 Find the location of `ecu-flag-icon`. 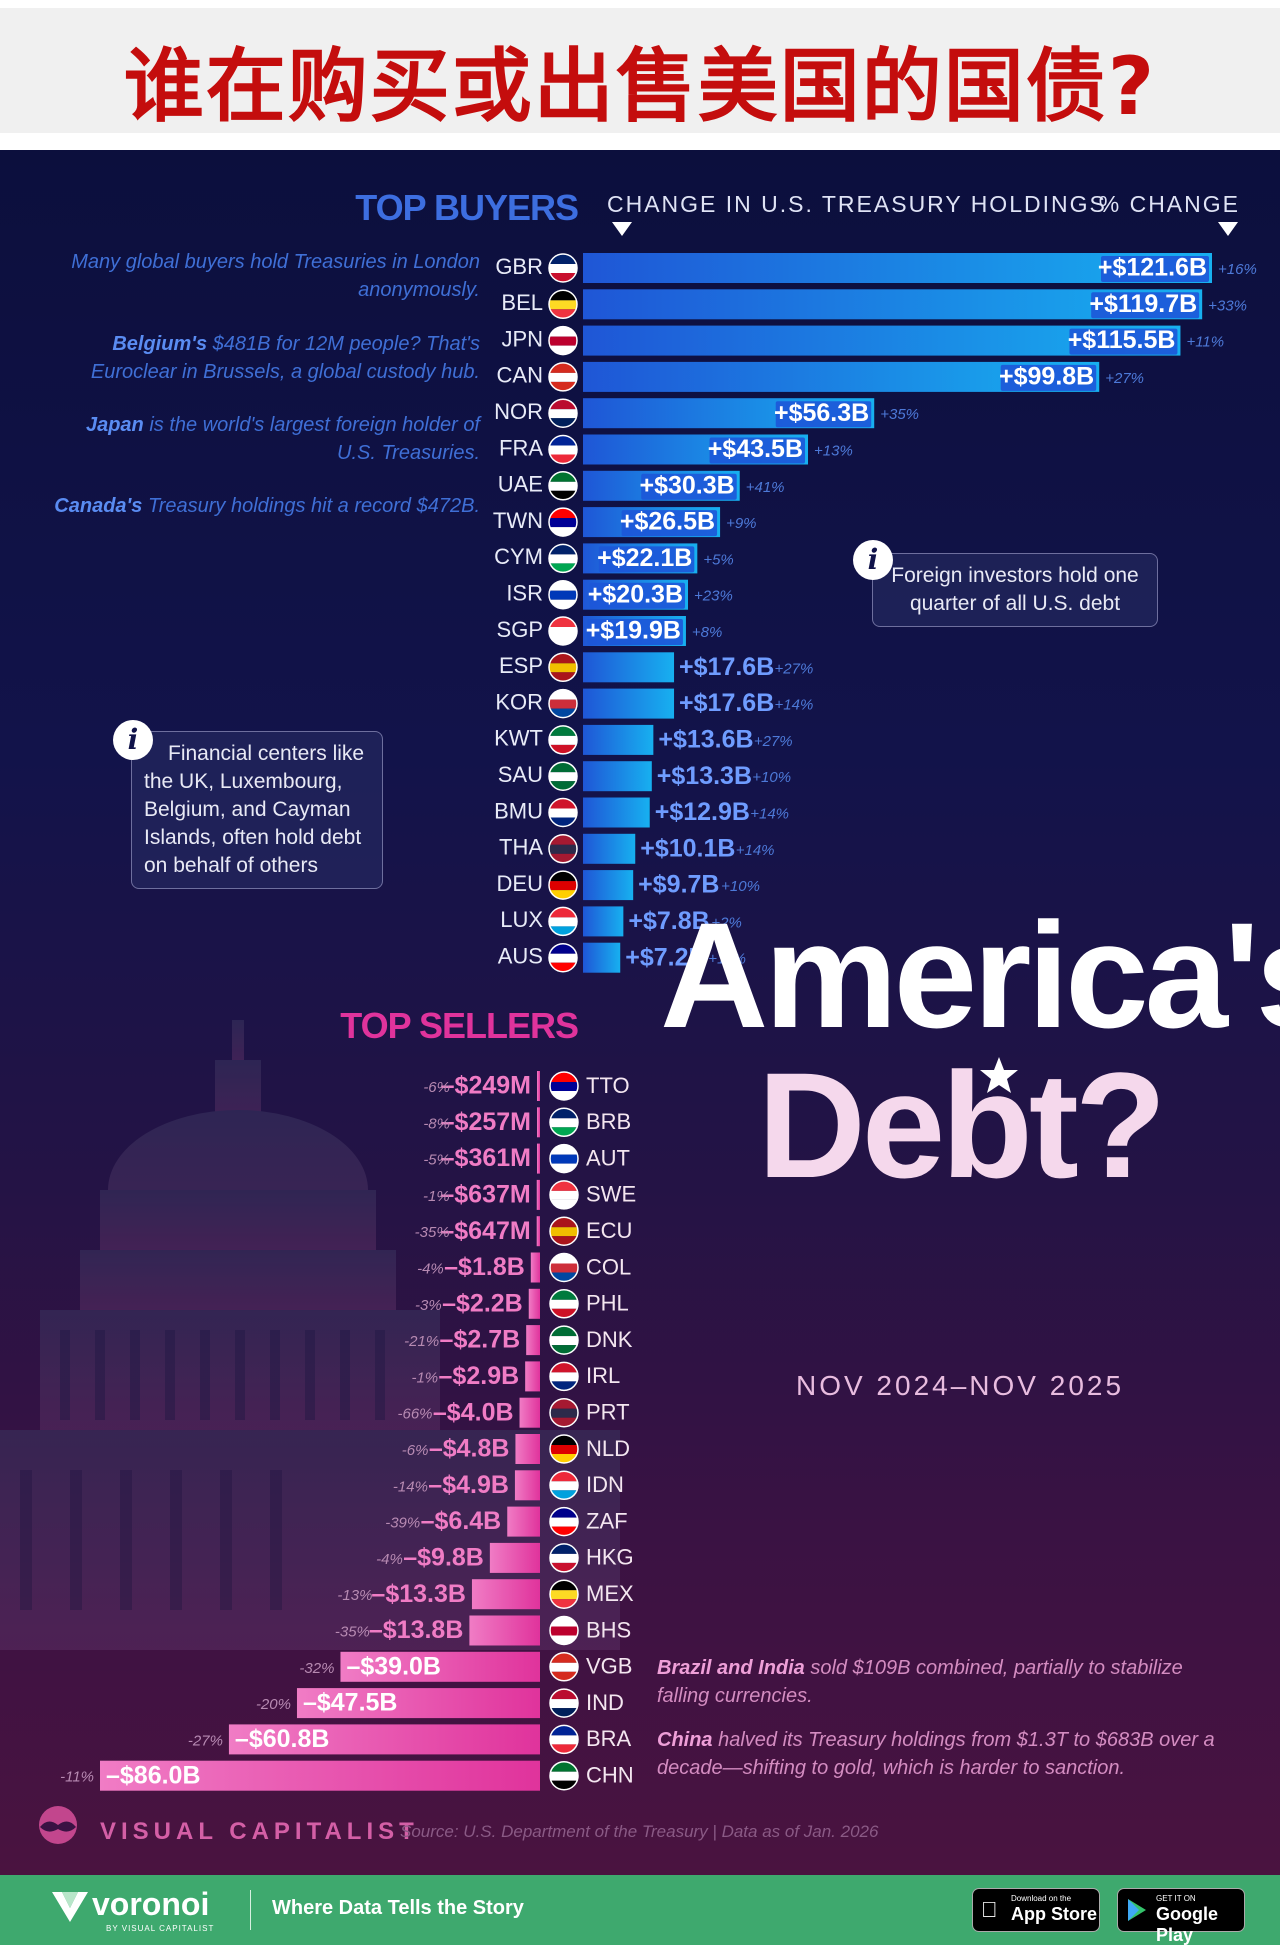

ecu-flag-icon is located at coordinates (564, 1231).